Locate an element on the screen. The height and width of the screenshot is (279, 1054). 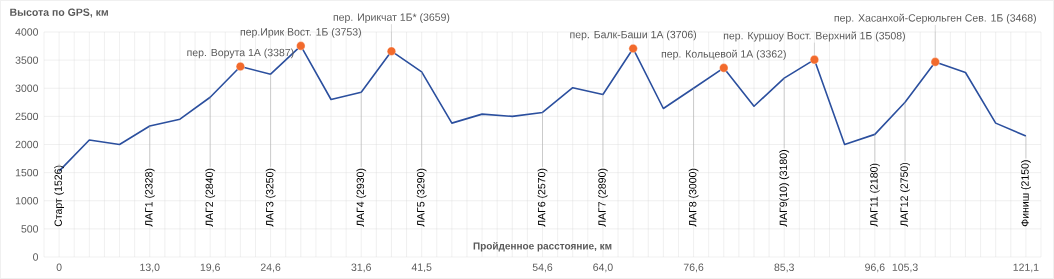
annotation: ЛАГ8 (3000) is located at coordinates (693, 197).